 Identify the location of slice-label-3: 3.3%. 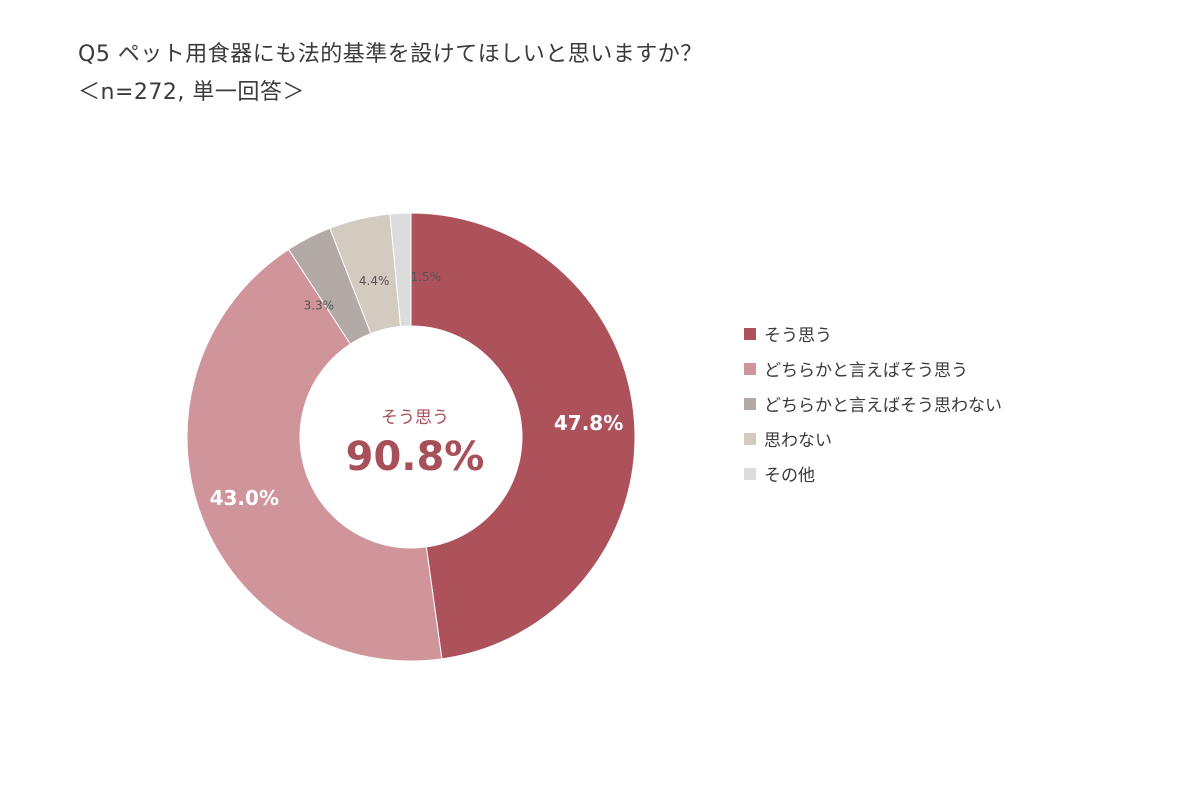
(319, 306).